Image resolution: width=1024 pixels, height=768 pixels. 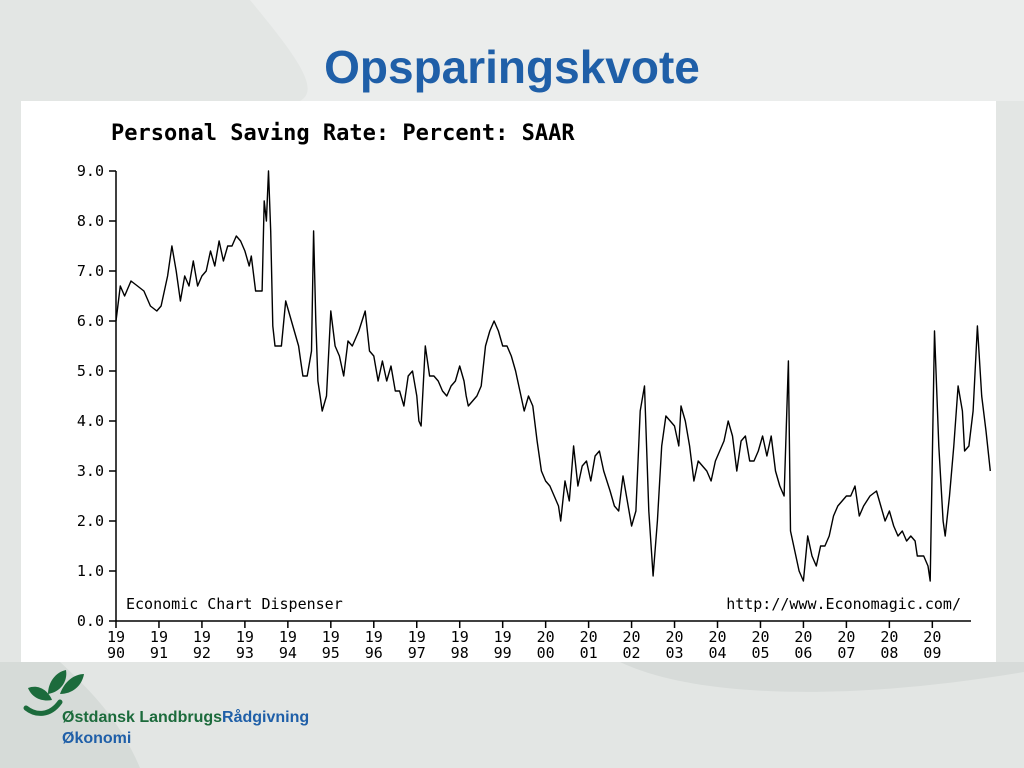 What do you see at coordinates (90, 571) in the screenshot?
I see `y-tick-label: 1.0` at bounding box center [90, 571].